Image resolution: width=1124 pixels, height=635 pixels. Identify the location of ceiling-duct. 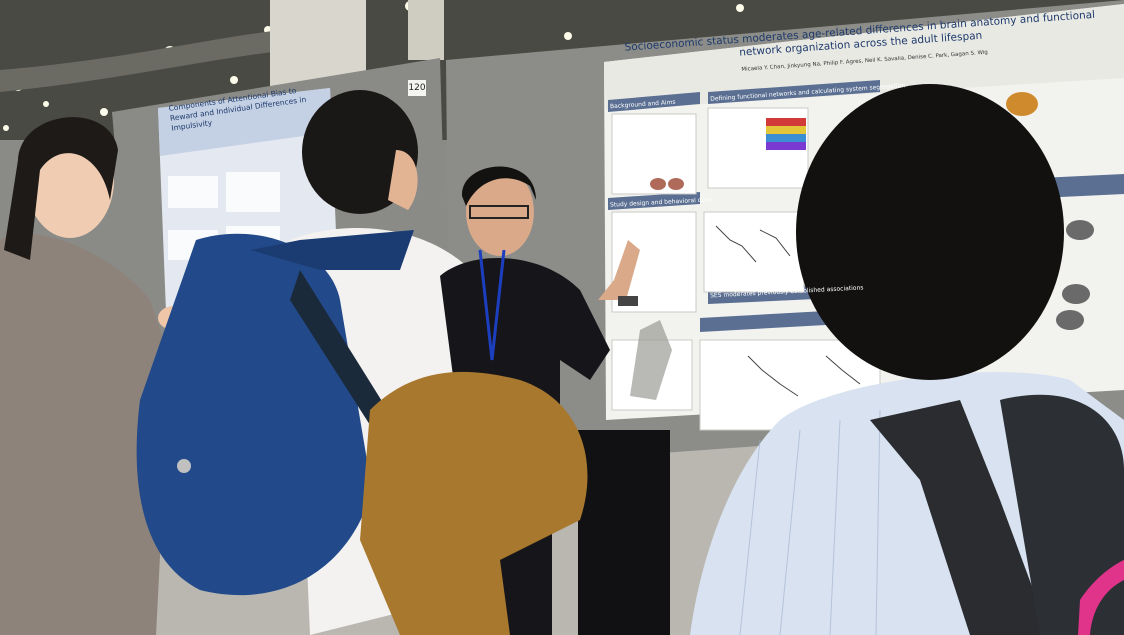
(145, 61).